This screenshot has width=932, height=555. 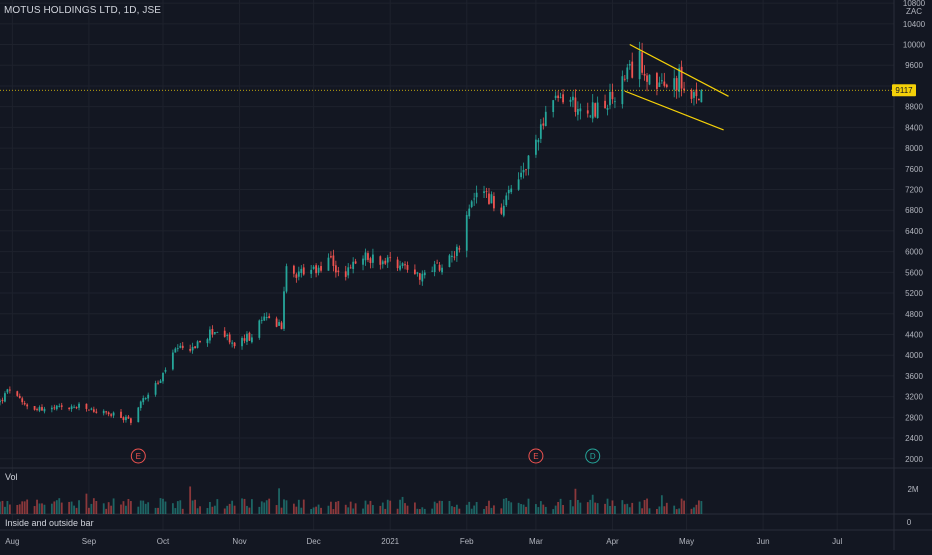 I want to click on x-tick-label: Aug, so click(x=12, y=541).